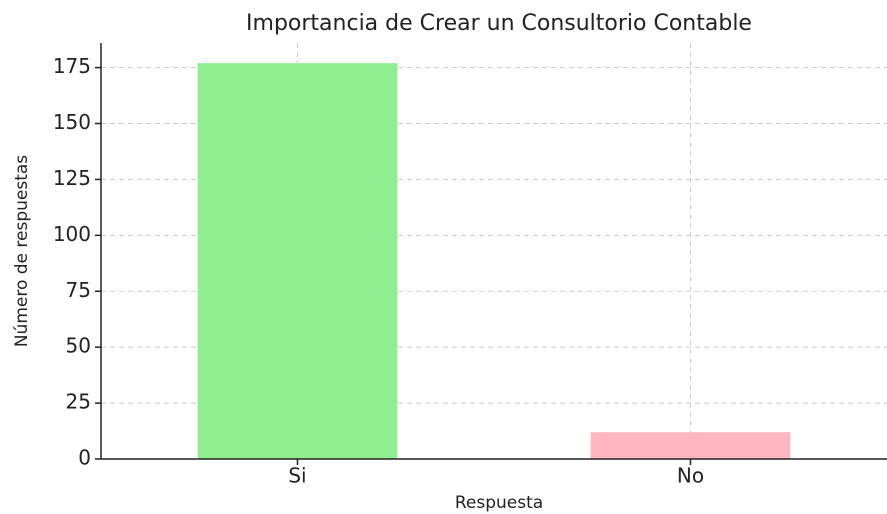 This screenshot has width=887, height=514. Describe the element at coordinates (690, 476) in the screenshot. I see `x-tick-label: No` at that location.